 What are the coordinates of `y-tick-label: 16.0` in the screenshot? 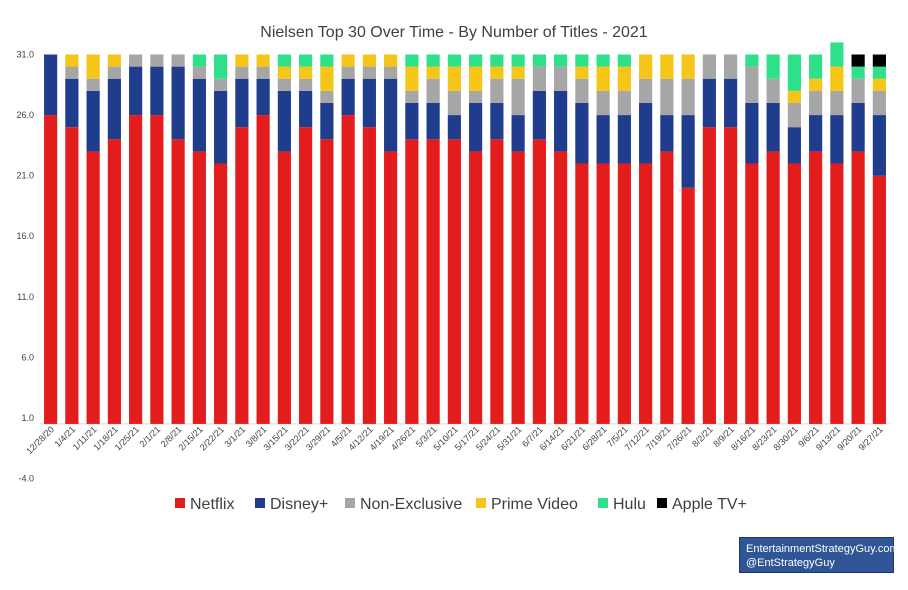 It's located at (25, 236).